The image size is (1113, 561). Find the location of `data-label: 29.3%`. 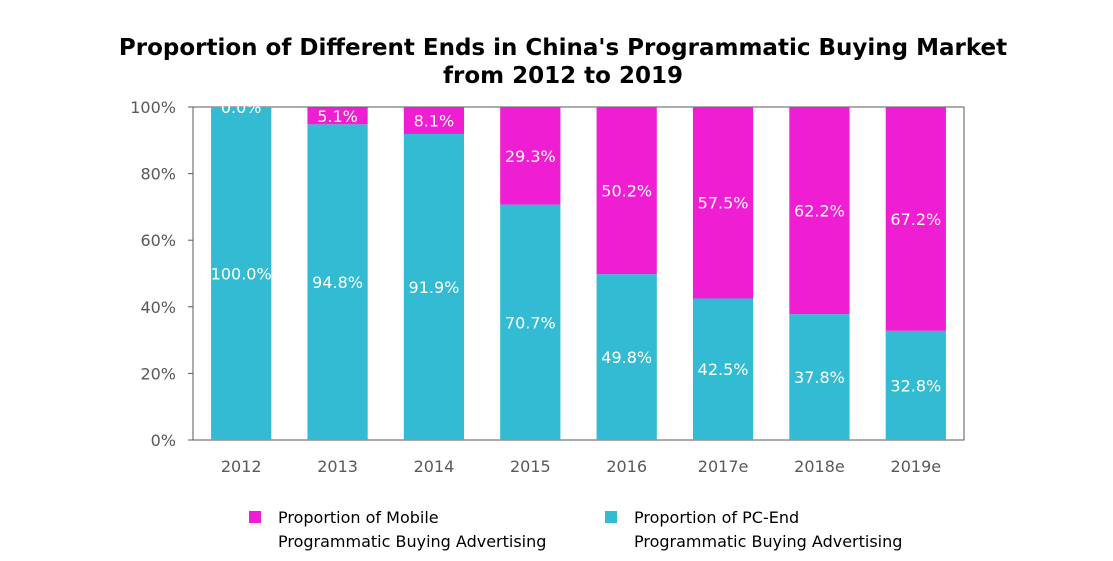

data-label: 29.3% is located at coordinates (530, 156).